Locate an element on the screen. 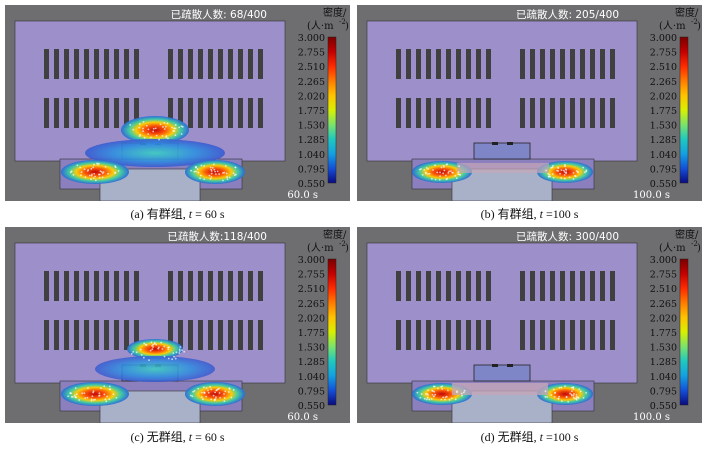 This screenshot has height=453, width=709. caption-a: (a) 有群组, t = 60 s is located at coordinates (177, 214).